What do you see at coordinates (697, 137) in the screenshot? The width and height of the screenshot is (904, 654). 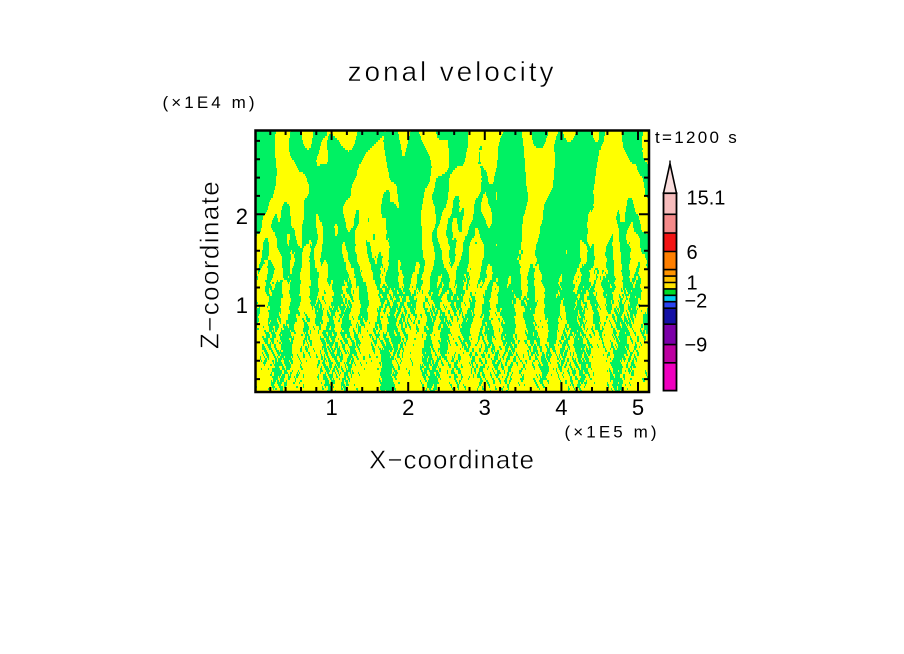 I see `svg-text: t=1200 s` at bounding box center [697, 137].